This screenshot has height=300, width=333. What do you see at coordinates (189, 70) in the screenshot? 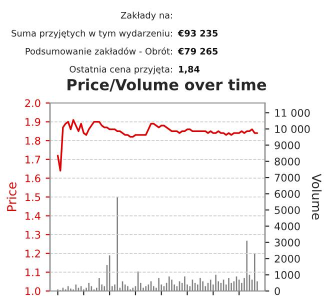
I see `text: 1,84` at bounding box center [189, 70].